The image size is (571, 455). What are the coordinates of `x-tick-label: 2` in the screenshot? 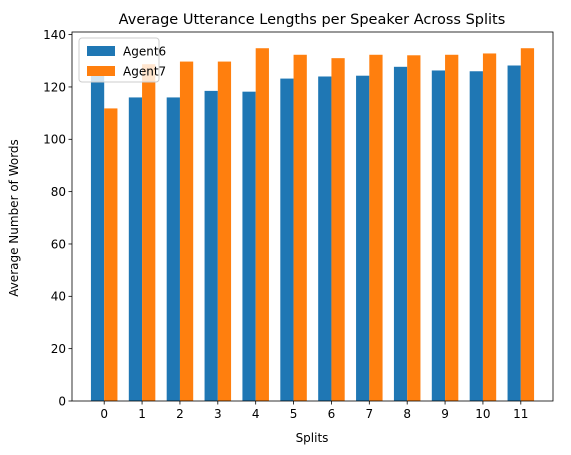 It's located at (180, 414).